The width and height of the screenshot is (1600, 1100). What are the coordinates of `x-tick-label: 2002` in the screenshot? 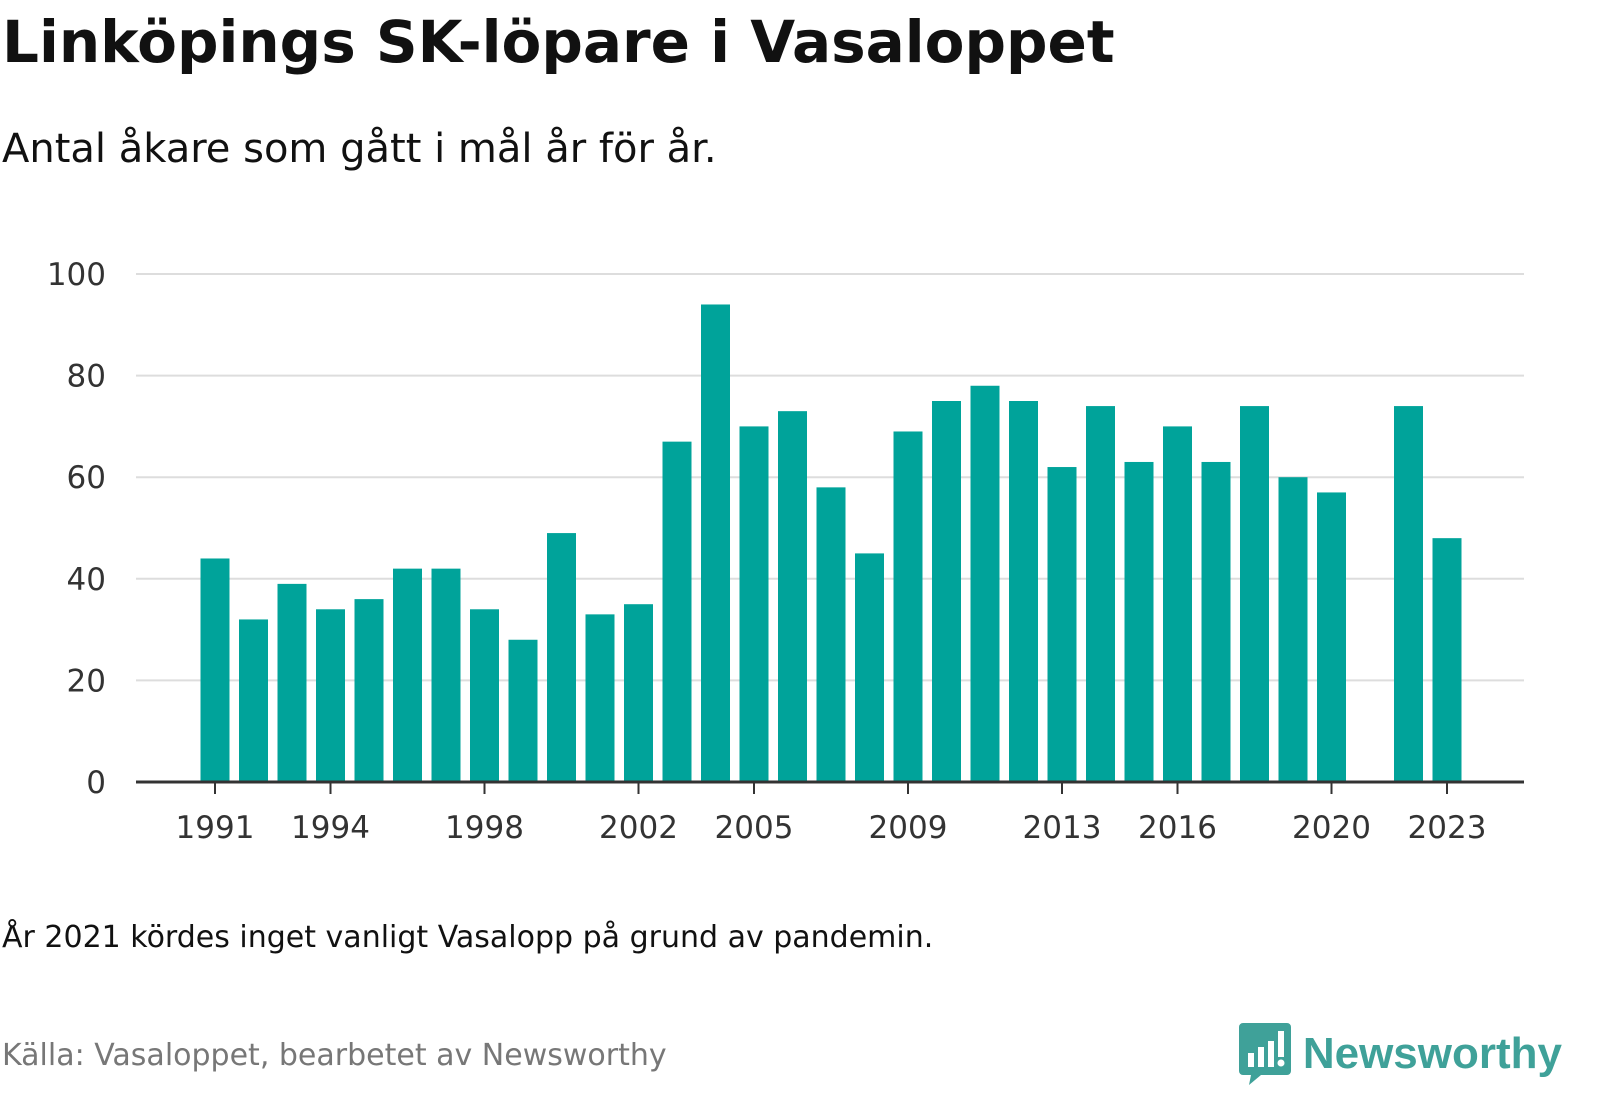 It's located at (638, 828).